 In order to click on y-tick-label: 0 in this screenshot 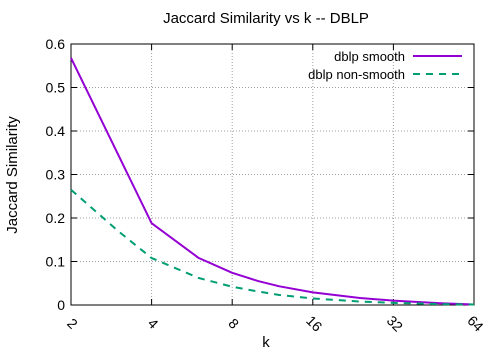, I will do `click(61, 305)`.